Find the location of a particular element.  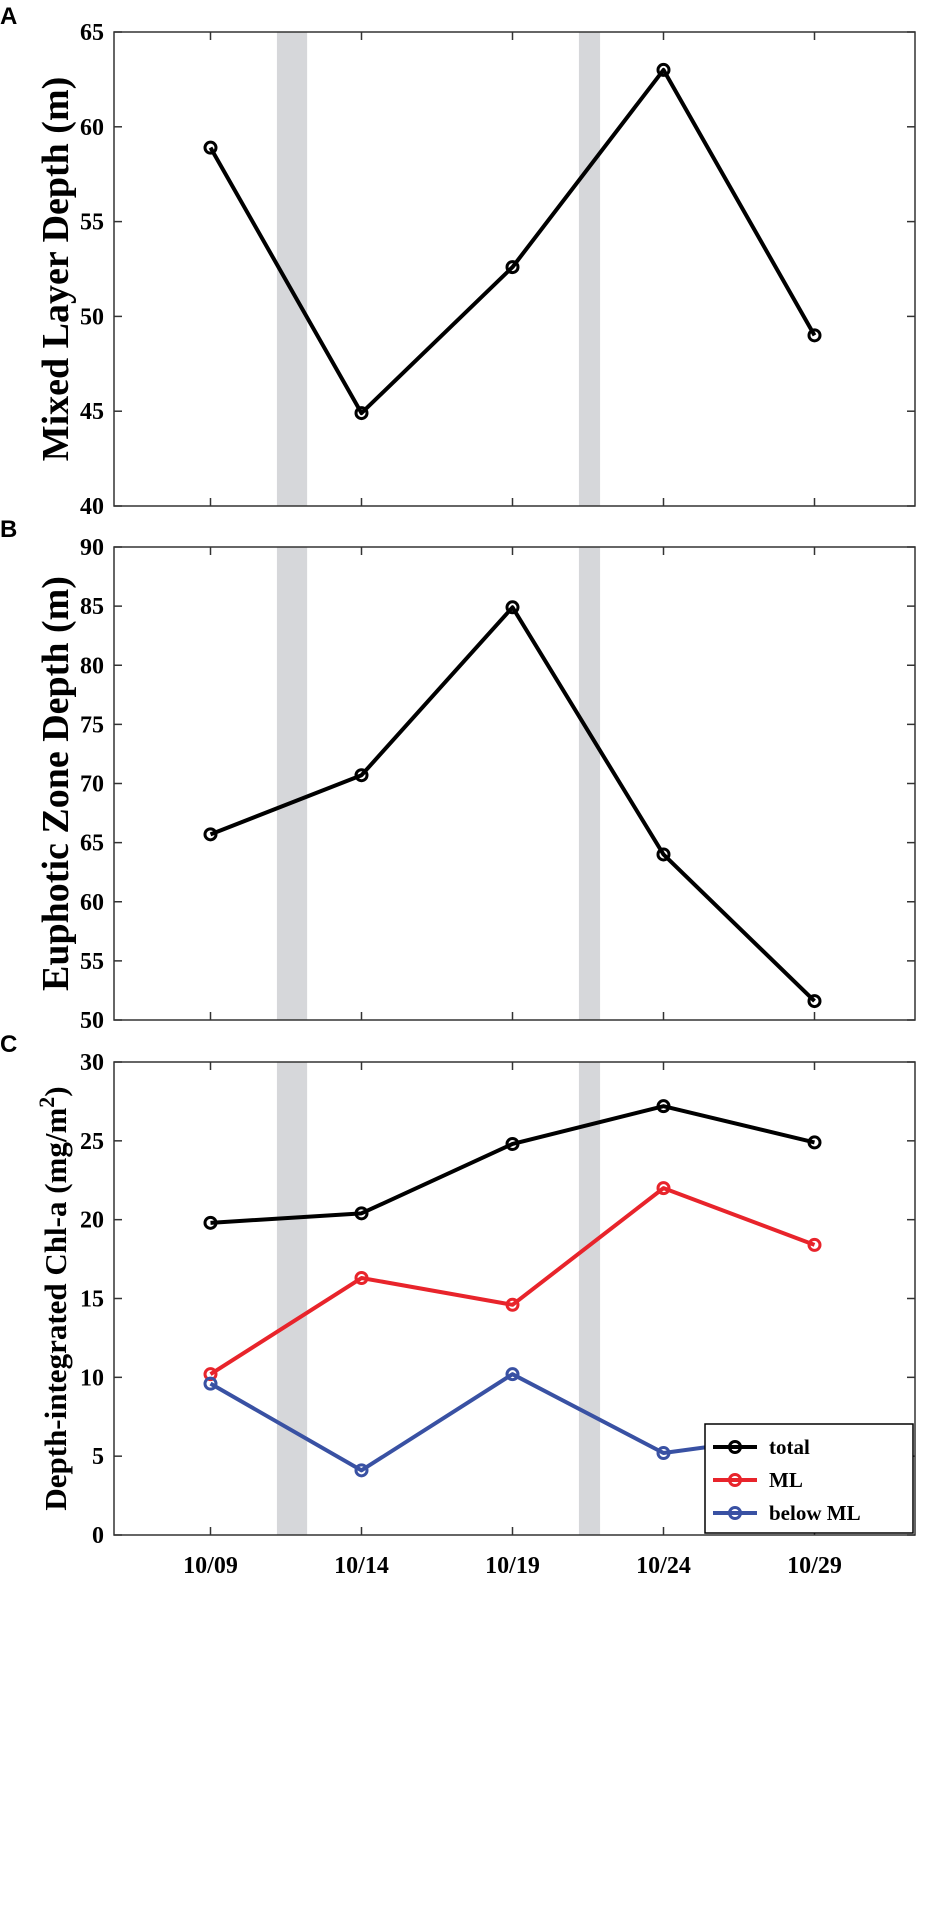

y-axis-label: Depth-integrated Chl-a (mg/m2) is located at coordinates (53, 1298).